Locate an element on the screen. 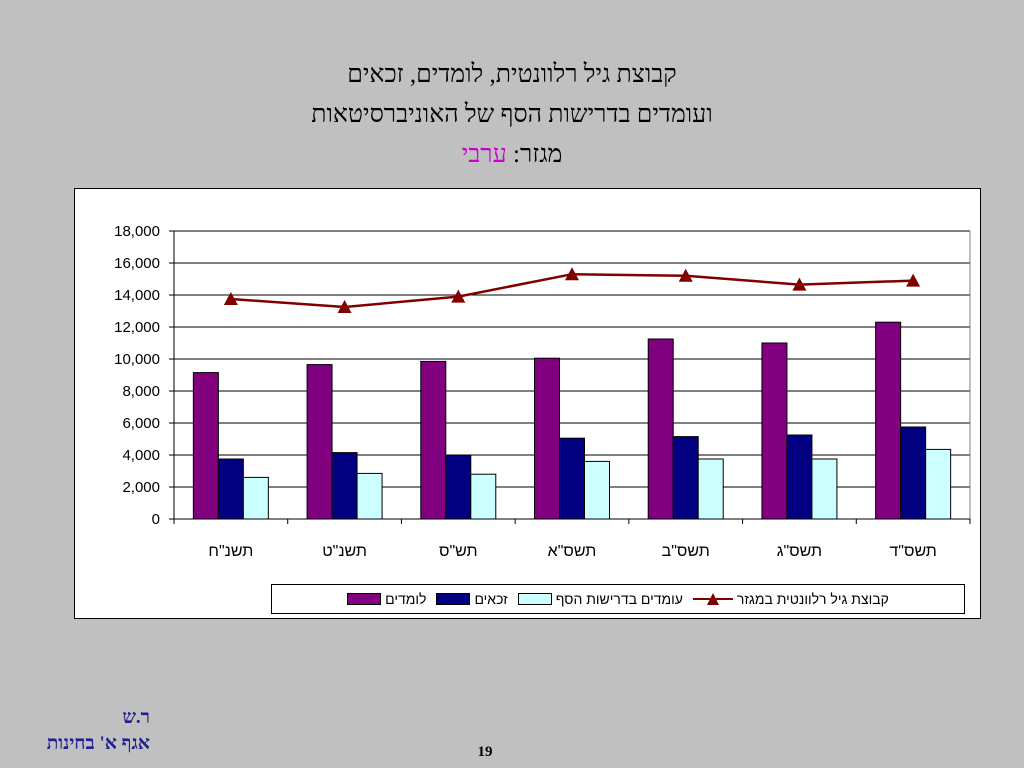 Image resolution: width=1024 pixels, height=768 pixels. legend-item: לומדים is located at coordinates (386, 599).